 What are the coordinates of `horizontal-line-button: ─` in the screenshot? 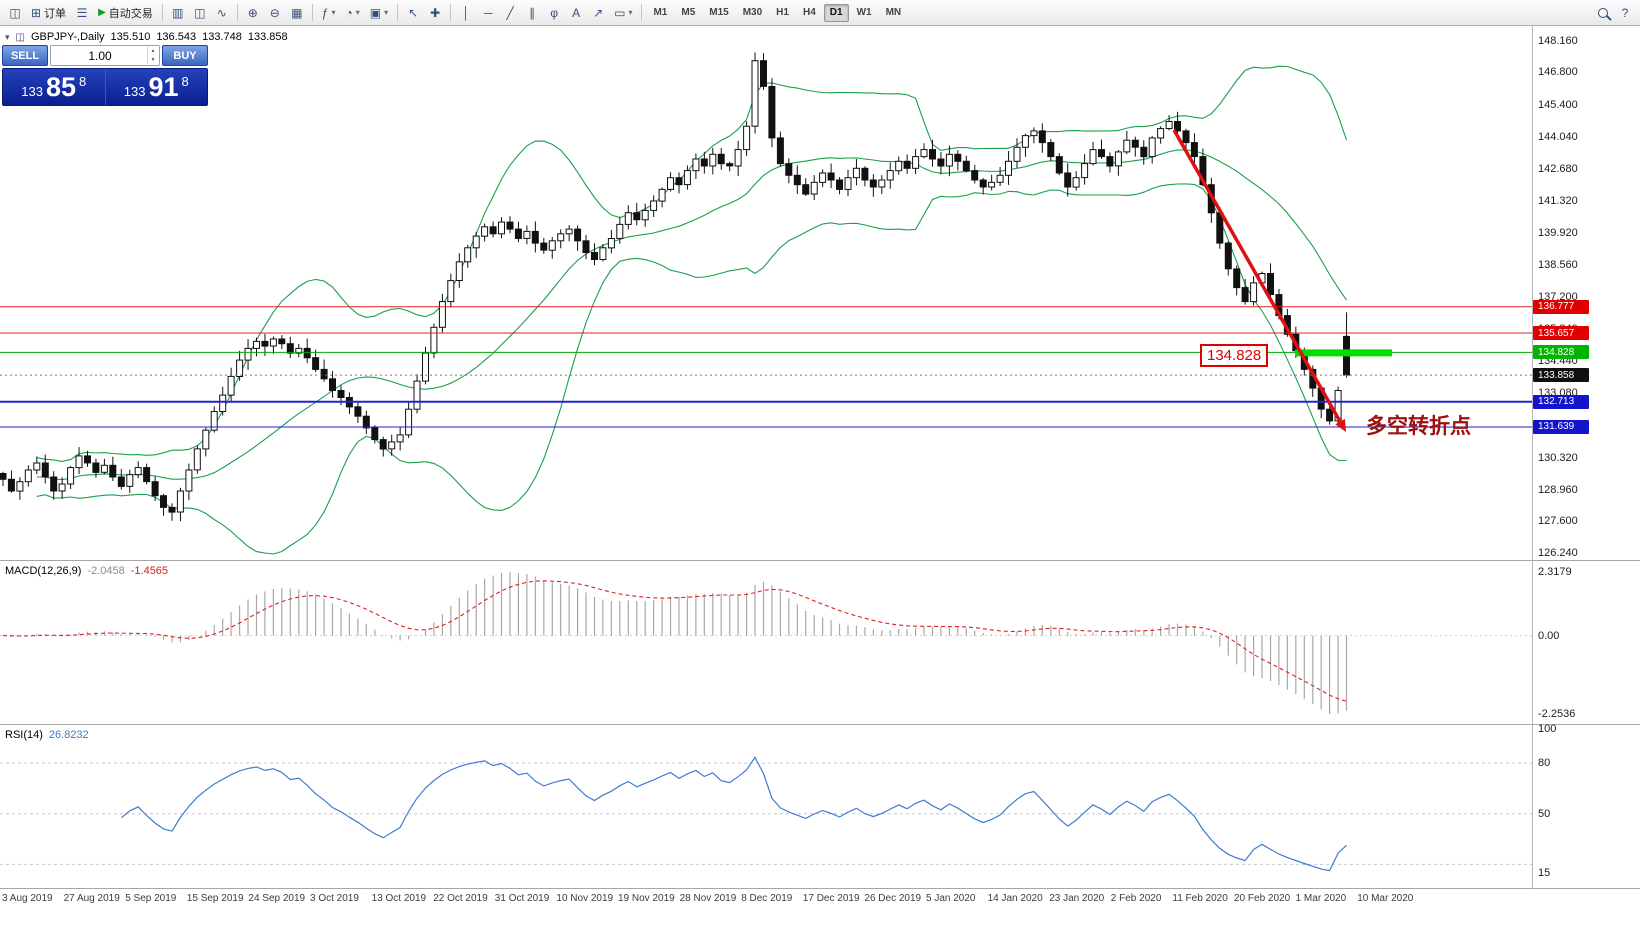 It's located at (488, 13).